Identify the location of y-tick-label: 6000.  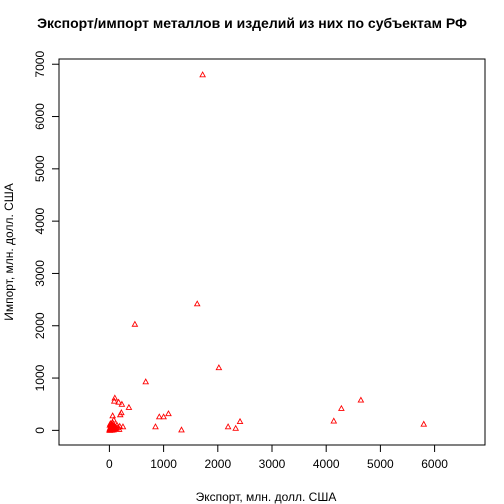
(40, 116).